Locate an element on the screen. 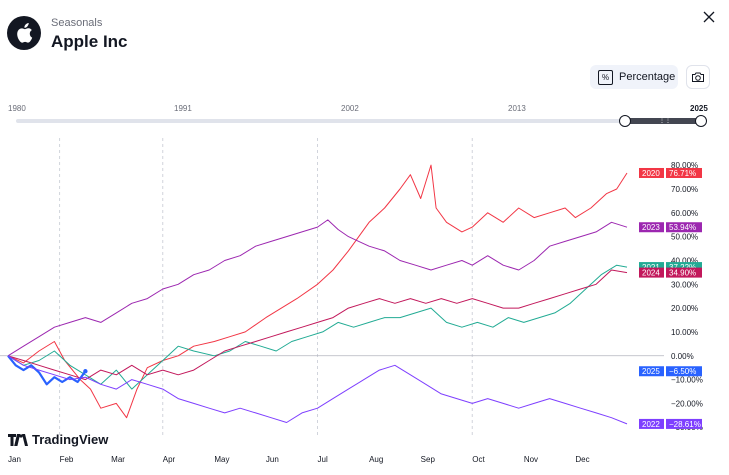 The width and height of the screenshot is (729, 475). x-tick-label: Nov is located at coordinates (531, 459).